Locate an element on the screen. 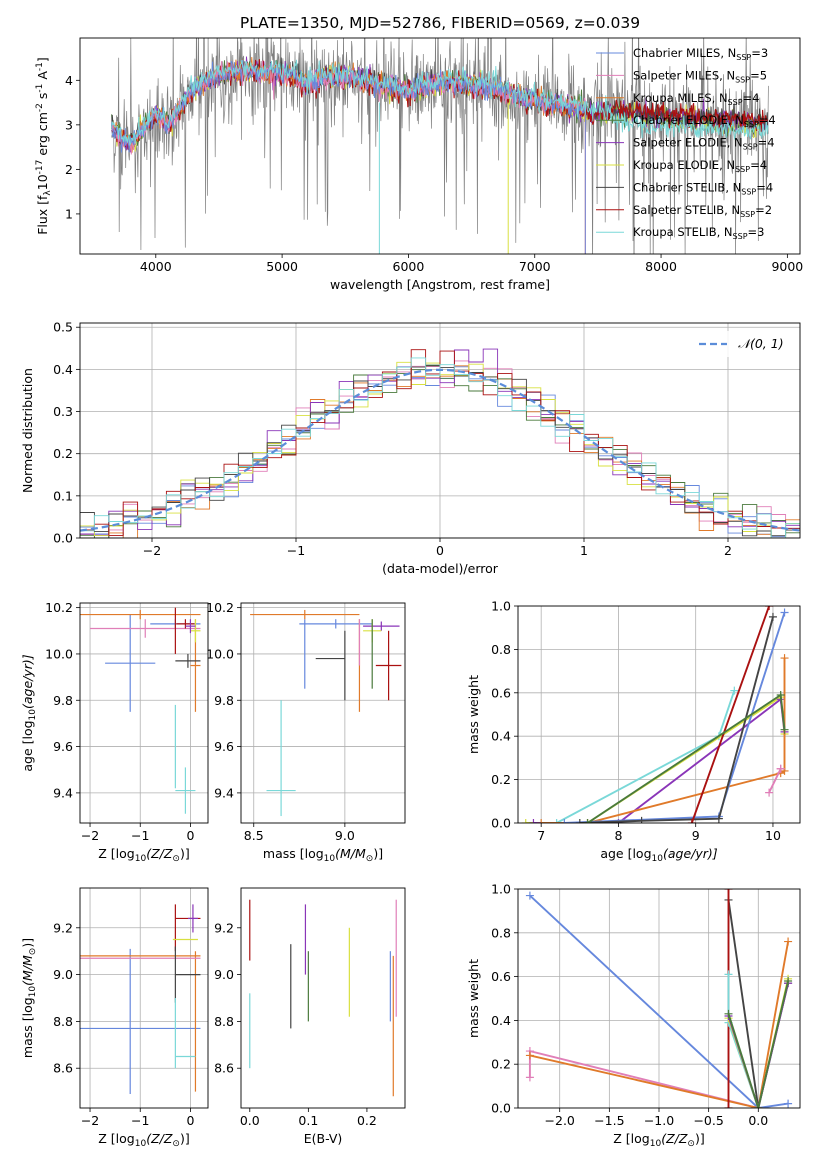 The height and width of the screenshot is (1170, 819). x-label-part: )] is located at coordinates (378, 853).